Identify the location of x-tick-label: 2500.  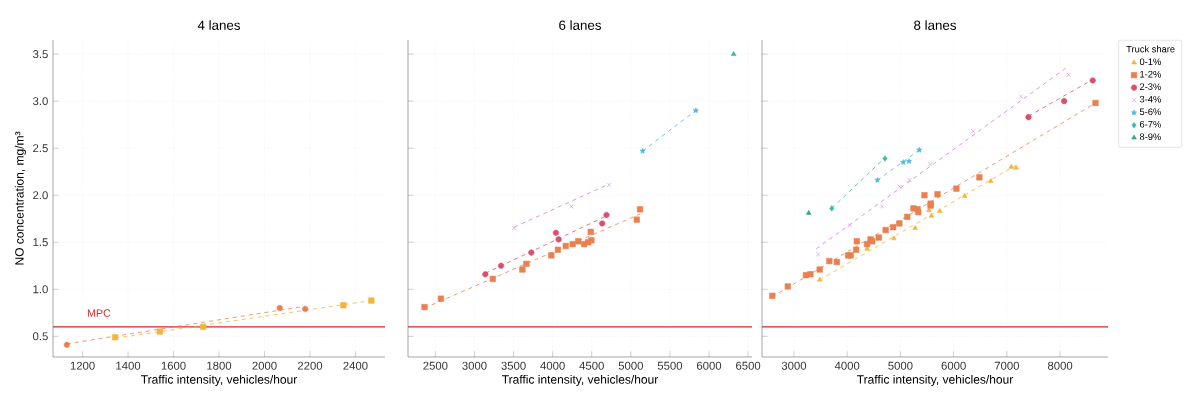
(435, 365).